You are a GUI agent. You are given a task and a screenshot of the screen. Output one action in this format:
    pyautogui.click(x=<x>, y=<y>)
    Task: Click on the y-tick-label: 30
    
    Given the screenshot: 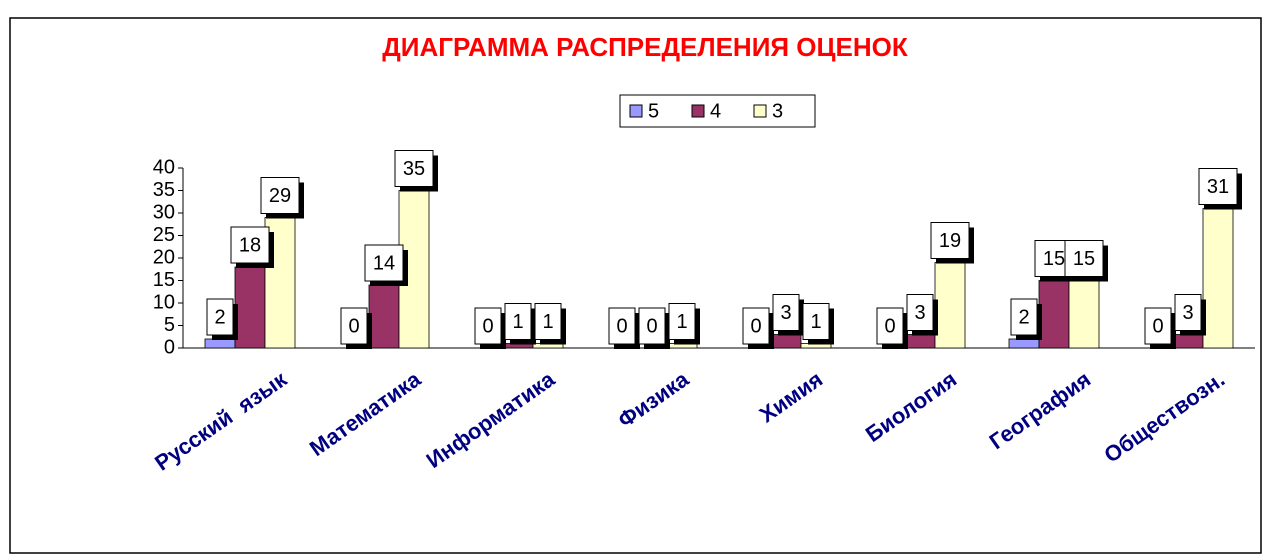 What is the action you would take?
    pyautogui.click(x=164, y=212)
    